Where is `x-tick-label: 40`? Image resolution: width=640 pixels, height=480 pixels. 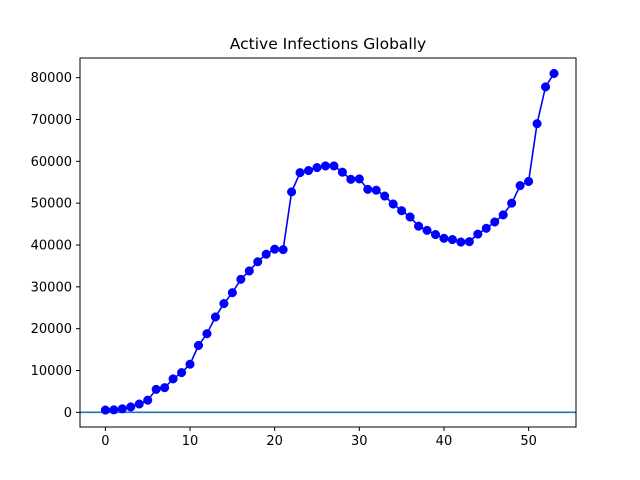
x-tick-label: 40 is located at coordinates (444, 441).